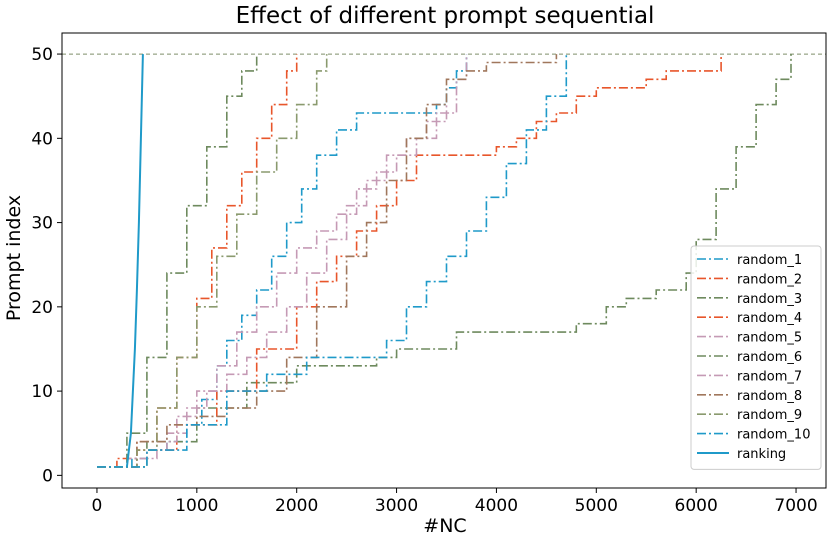  I want to click on x-axis-label: #NC, so click(444, 525).